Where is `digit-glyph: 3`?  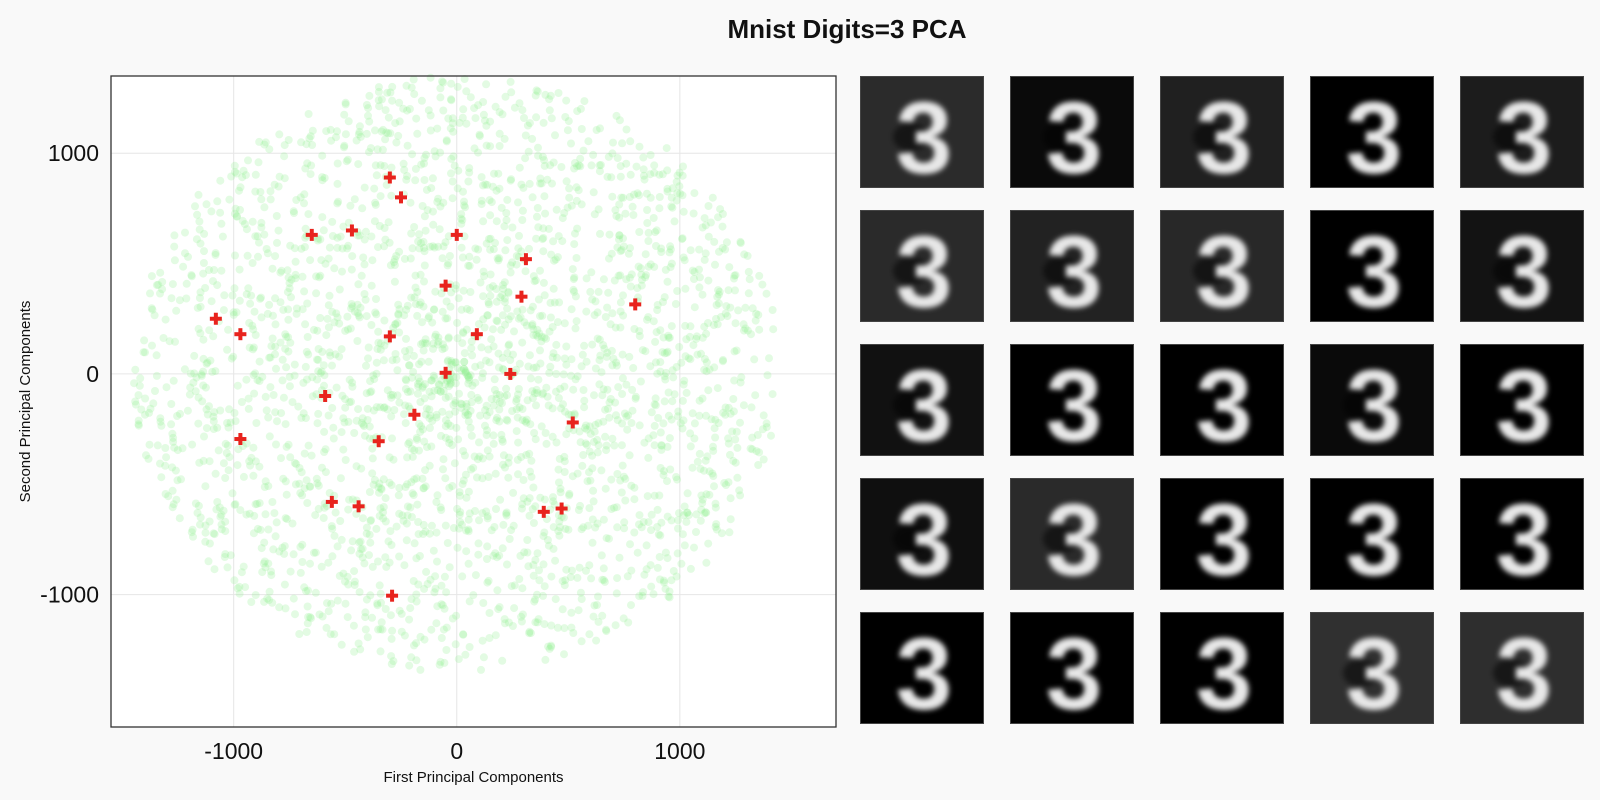
digit-glyph: 3 is located at coordinates (924, 536).